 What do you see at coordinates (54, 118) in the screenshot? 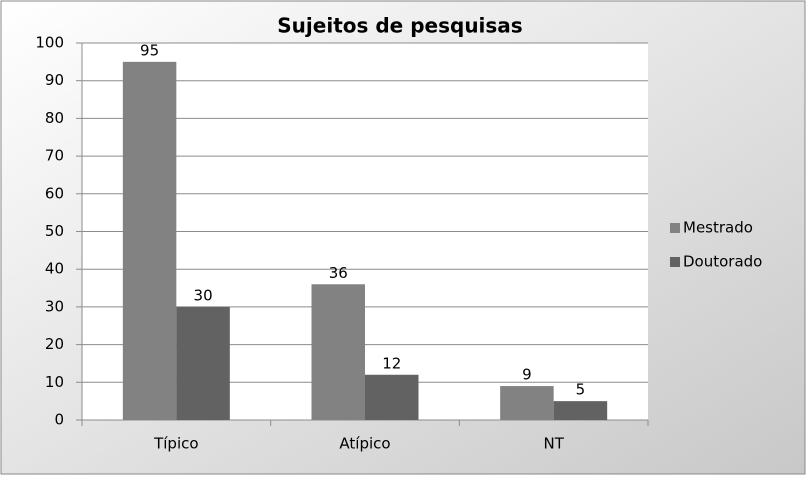
I see `y-tick-label: 80` at bounding box center [54, 118].